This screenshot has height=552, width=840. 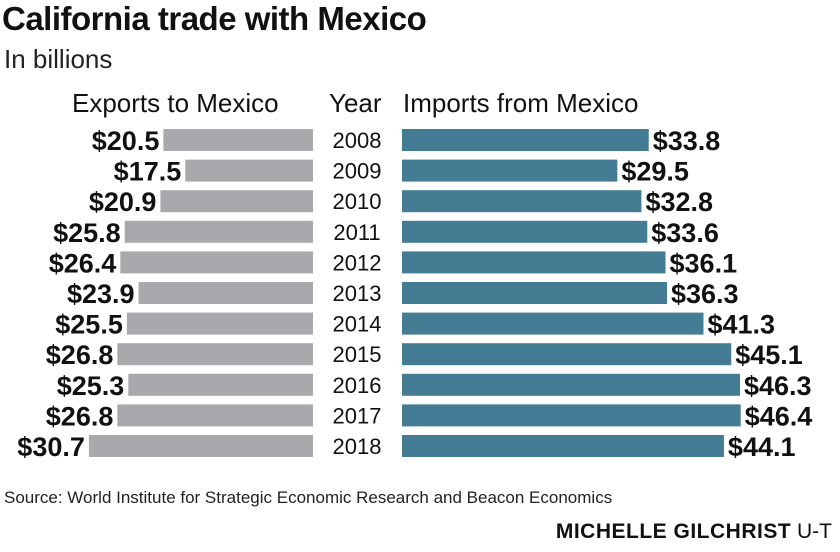 I want to click on chart-subtitle: In billions, so click(x=58, y=59).